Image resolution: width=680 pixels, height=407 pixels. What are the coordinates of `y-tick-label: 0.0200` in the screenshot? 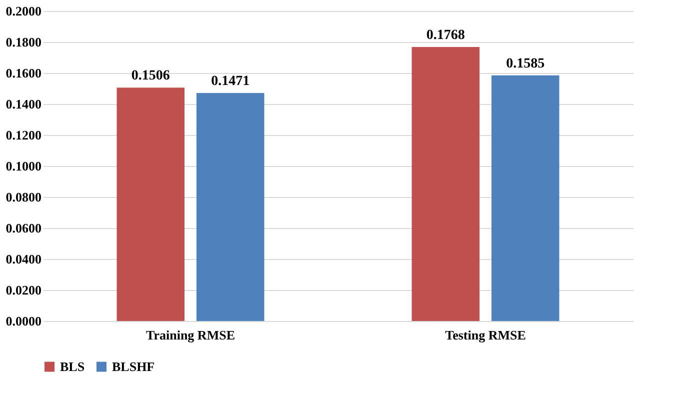 It's located at (24, 290).